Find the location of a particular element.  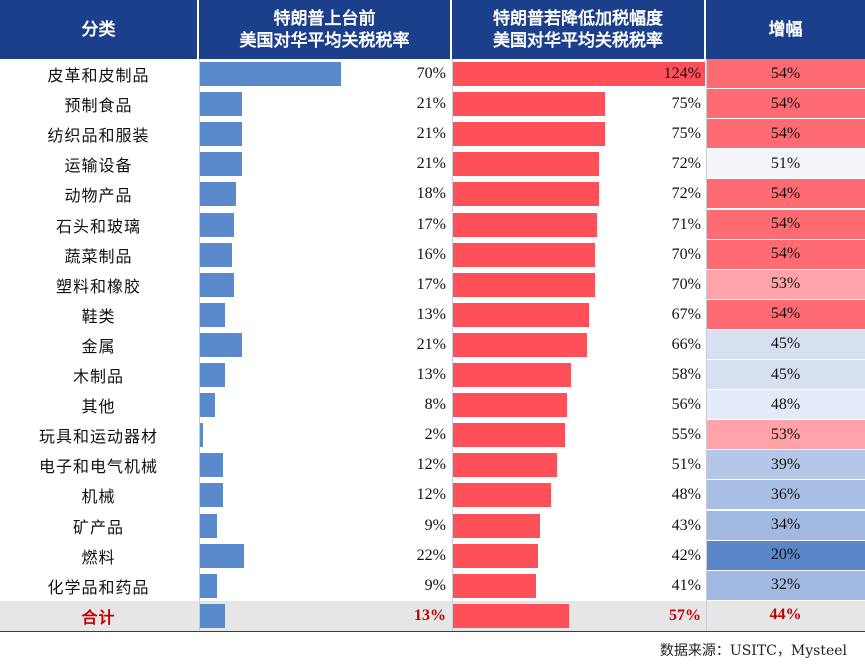

row-category: 预制食品 is located at coordinates (98, 106).